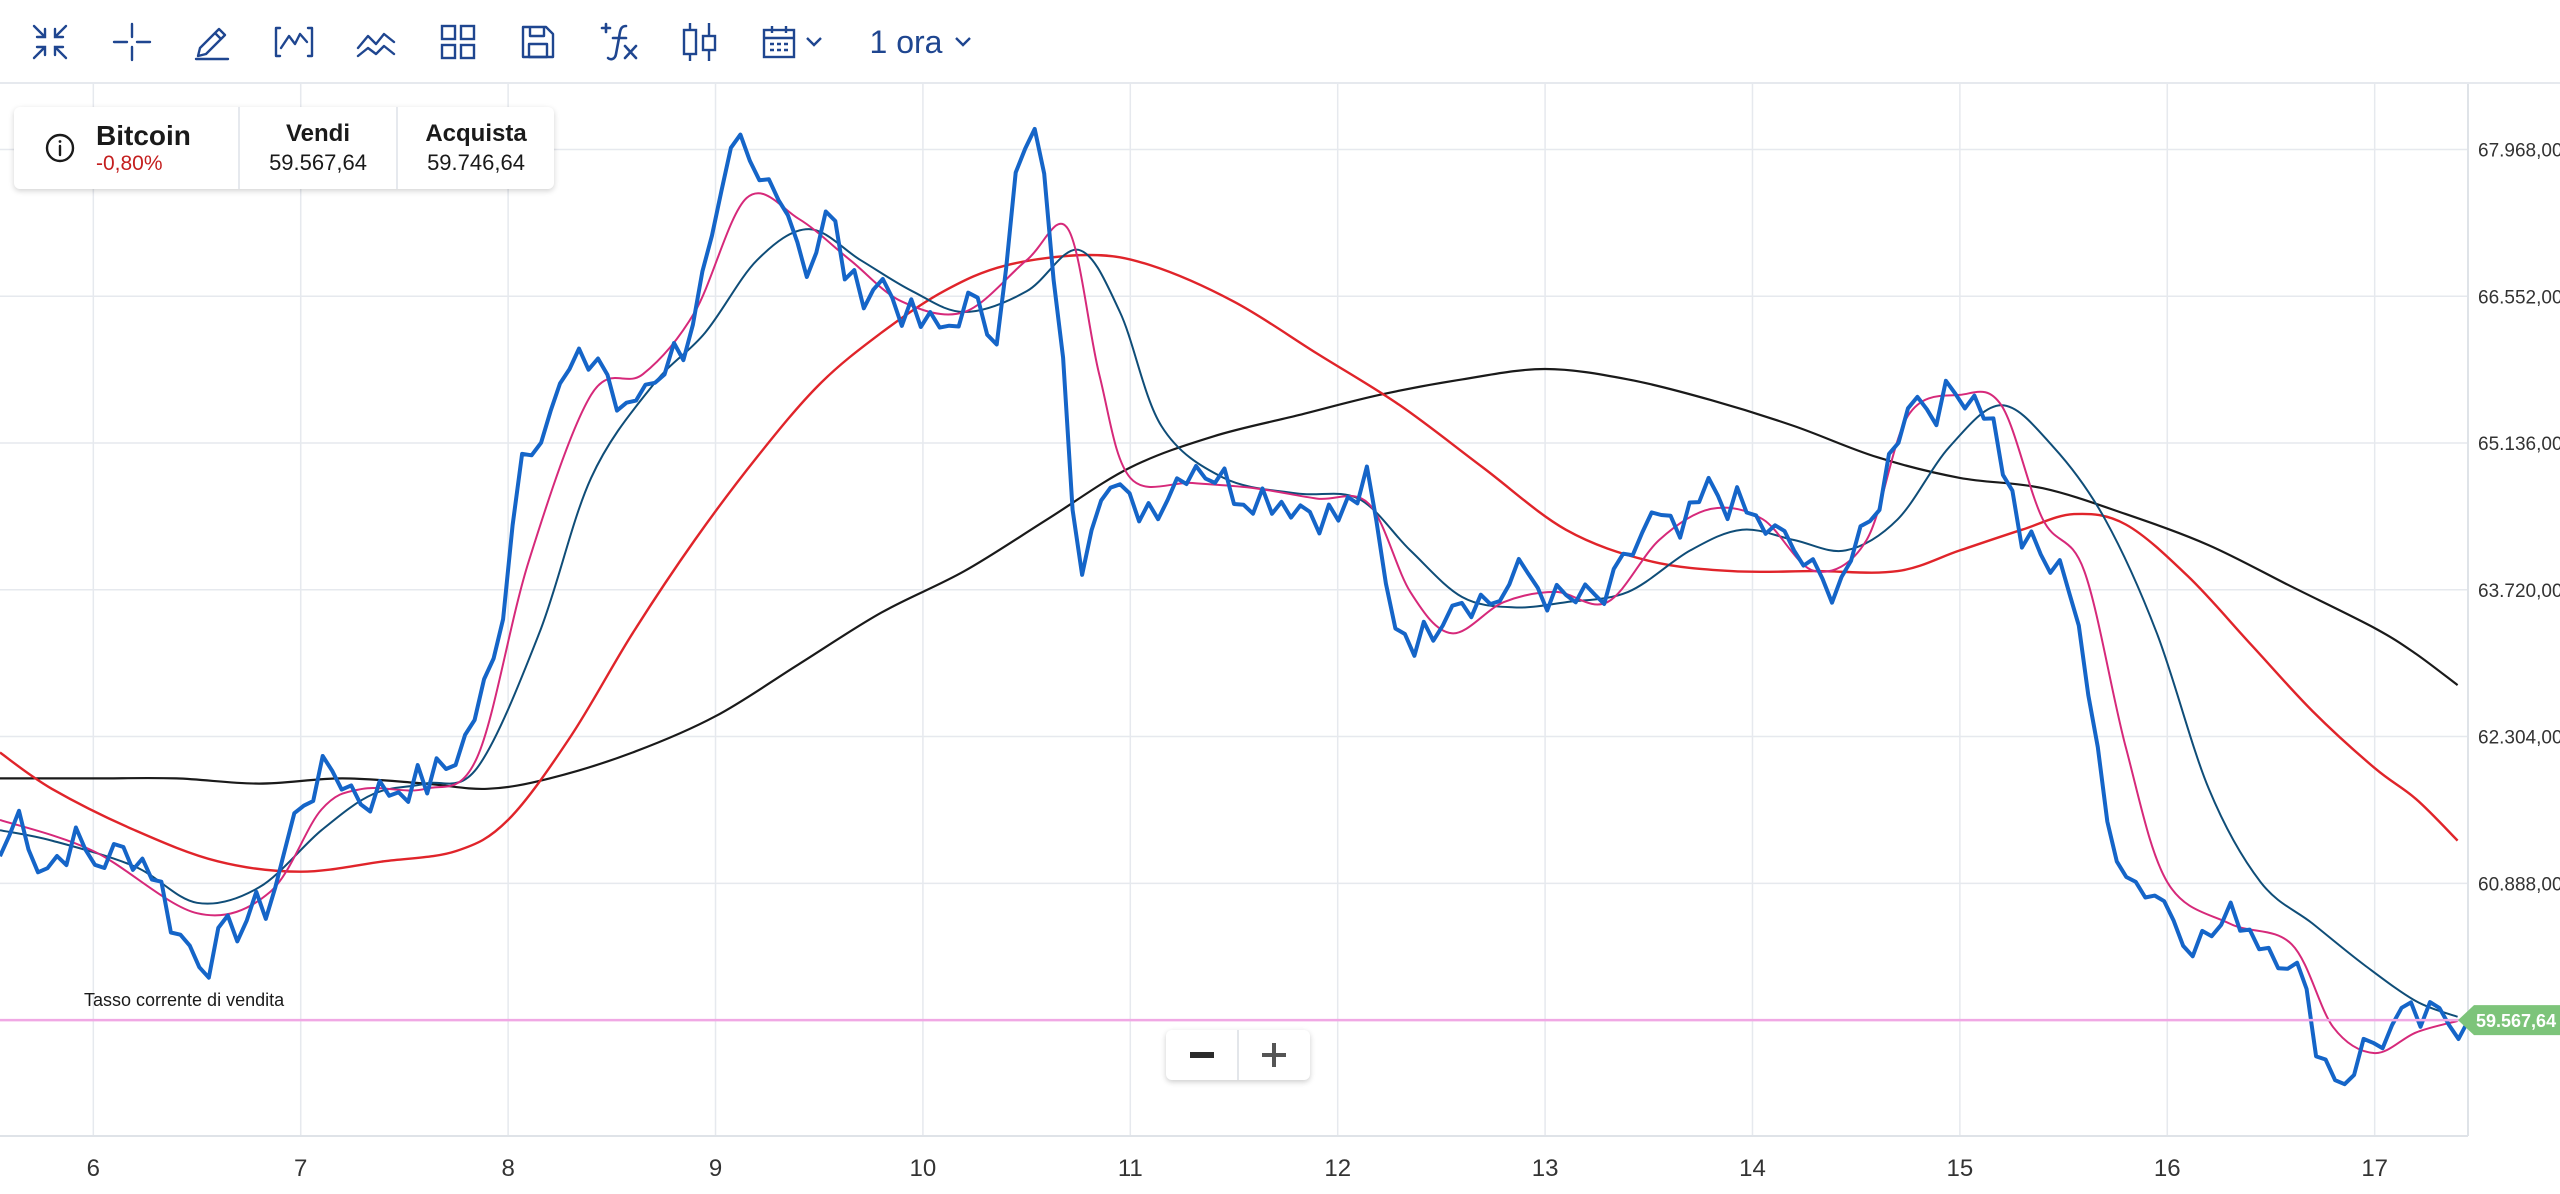 The width and height of the screenshot is (2560, 1194). I want to click on zoom-in-button, so click(1274, 1055).